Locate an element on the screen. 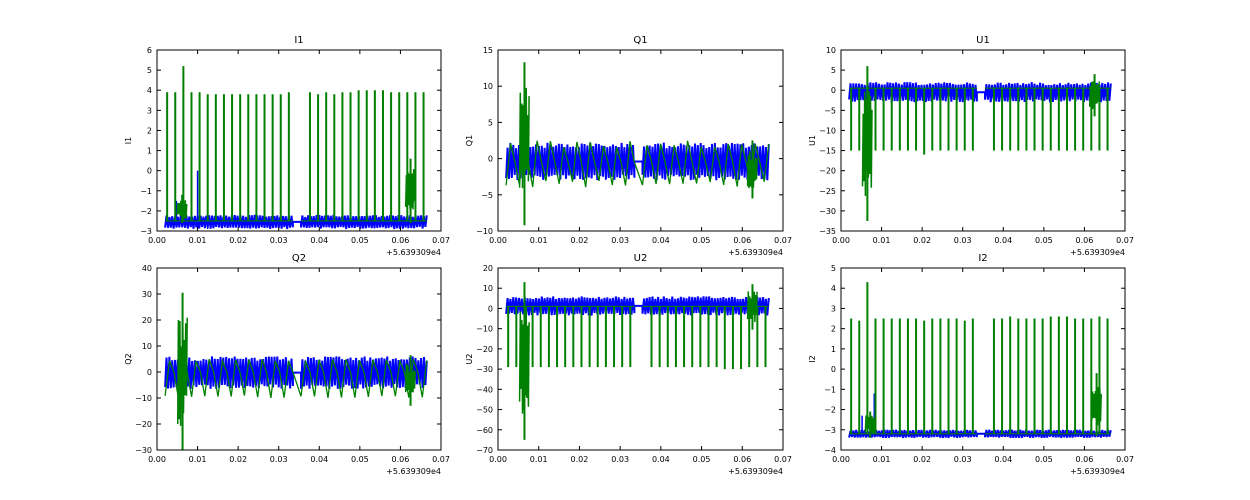 The image size is (1250, 500). y-tick-label: −4 is located at coordinates (830, 450).